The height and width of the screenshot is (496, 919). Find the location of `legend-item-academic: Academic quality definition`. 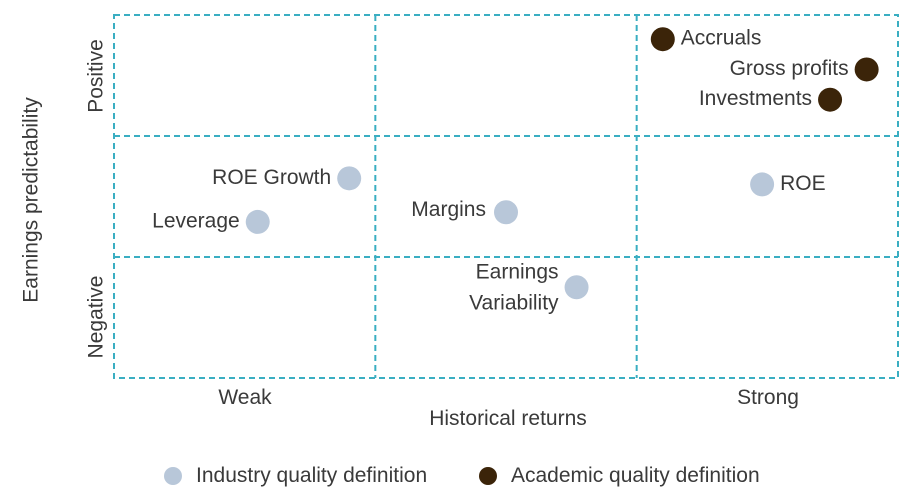

legend-item-academic: Academic quality definition is located at coordinates (619, 476).